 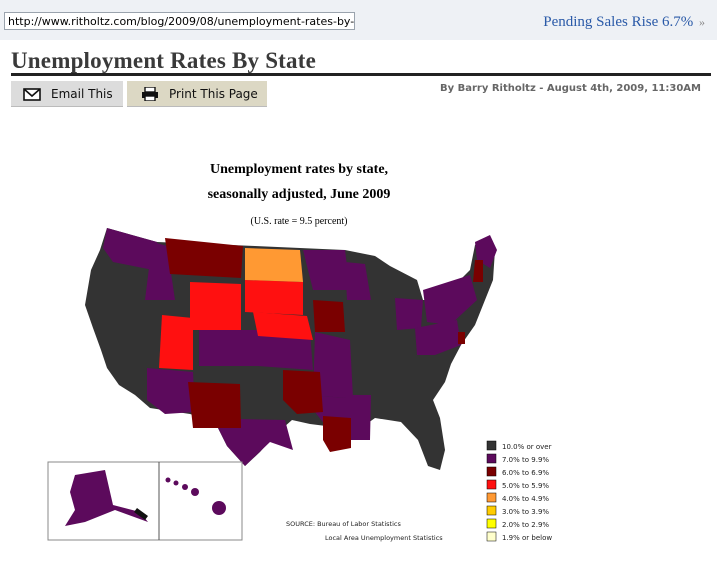 I want to click on pending-sales-link: Pending Sales Rise 6.7% », so click(x=624, y=22).